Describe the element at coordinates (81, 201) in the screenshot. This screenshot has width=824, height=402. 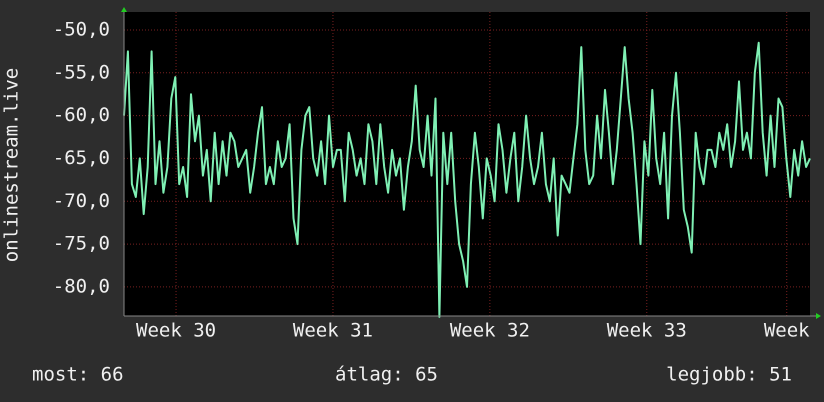
I see `y-tick-label: -70,0` at that location.